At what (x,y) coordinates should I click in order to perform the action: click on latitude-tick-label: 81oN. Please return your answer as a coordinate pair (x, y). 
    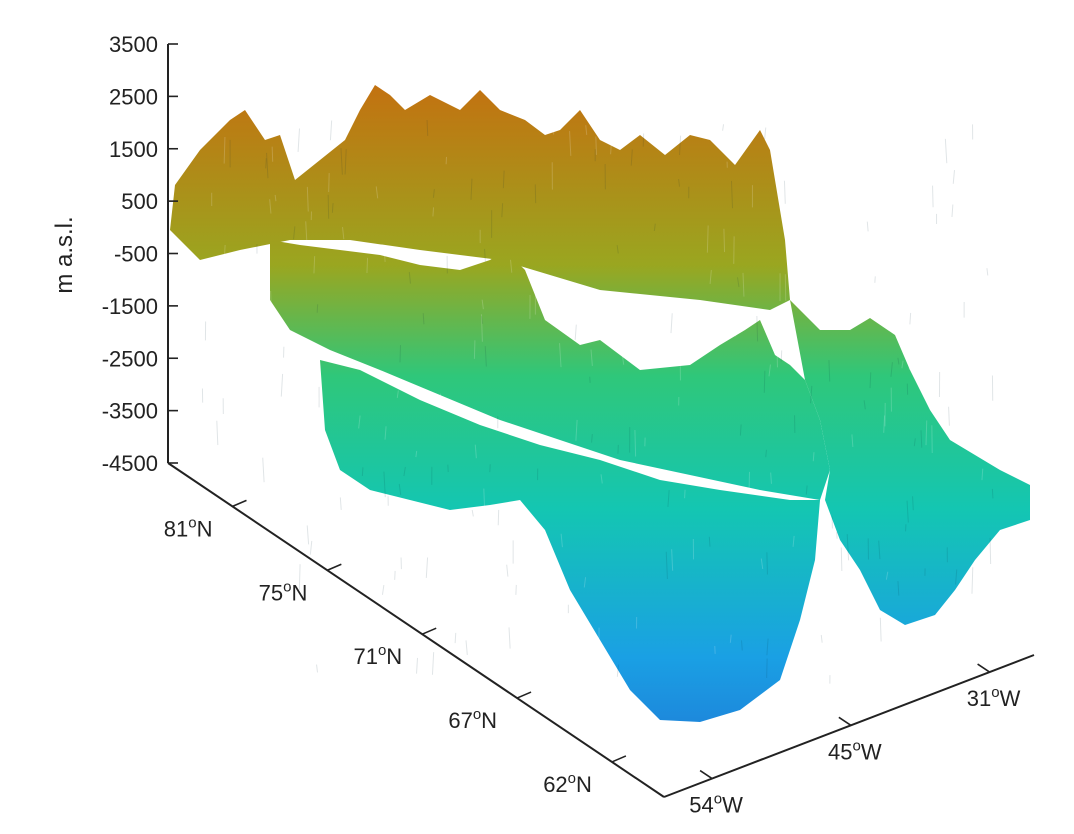
    Looking at the image, I should click on (188, 527).